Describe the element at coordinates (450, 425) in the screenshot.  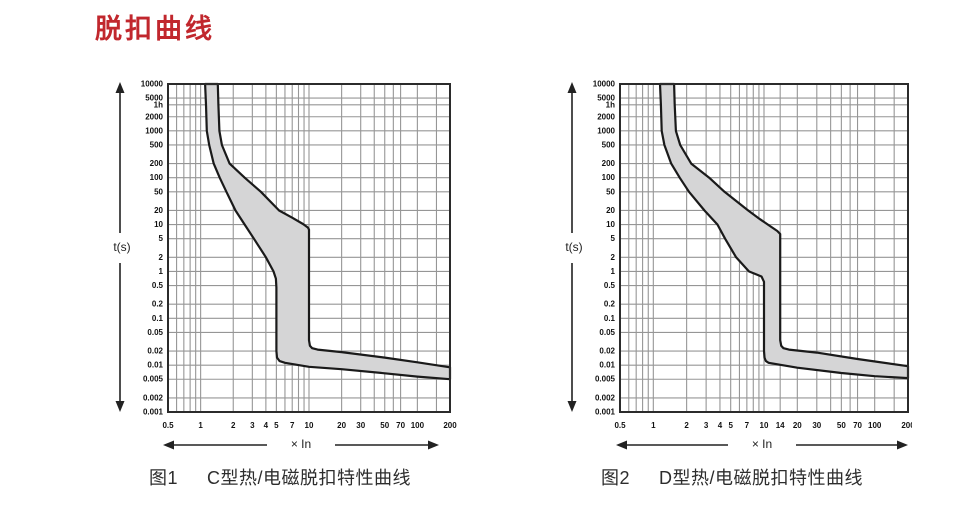
I see `x-tick-label: 200` at that location.